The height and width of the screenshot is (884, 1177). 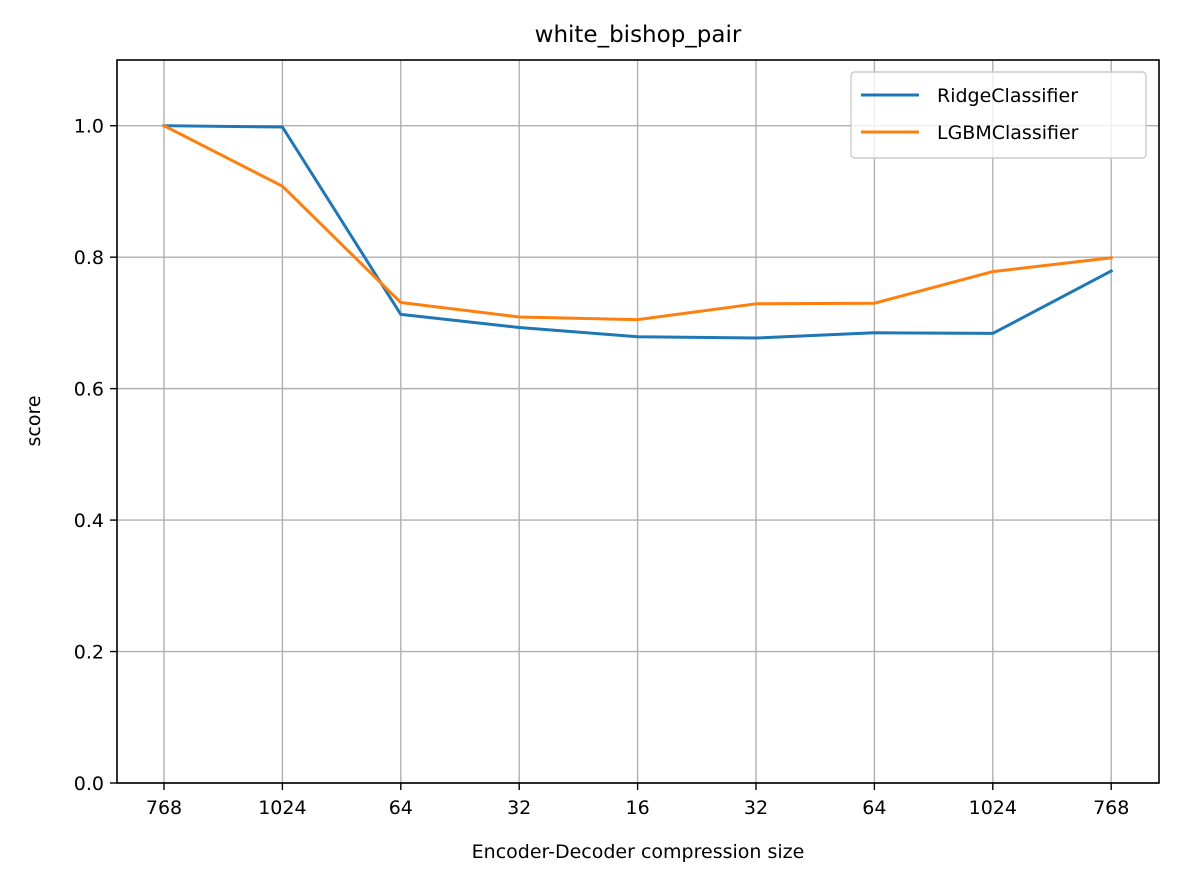 What do you see at coordinates (89, 390) in the screenshot?
I see `y-tick-label: 0.6` at bounding box center [89, 390].